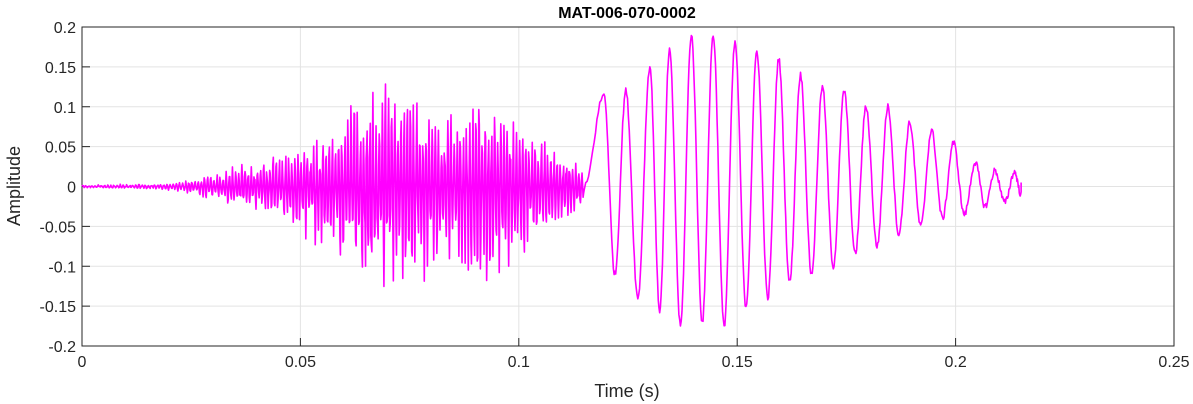 The image size is (1193, 404). Describe the element at coordinates (82, 362) in the screenshot. I see `x-tick-label: 0` at that location.